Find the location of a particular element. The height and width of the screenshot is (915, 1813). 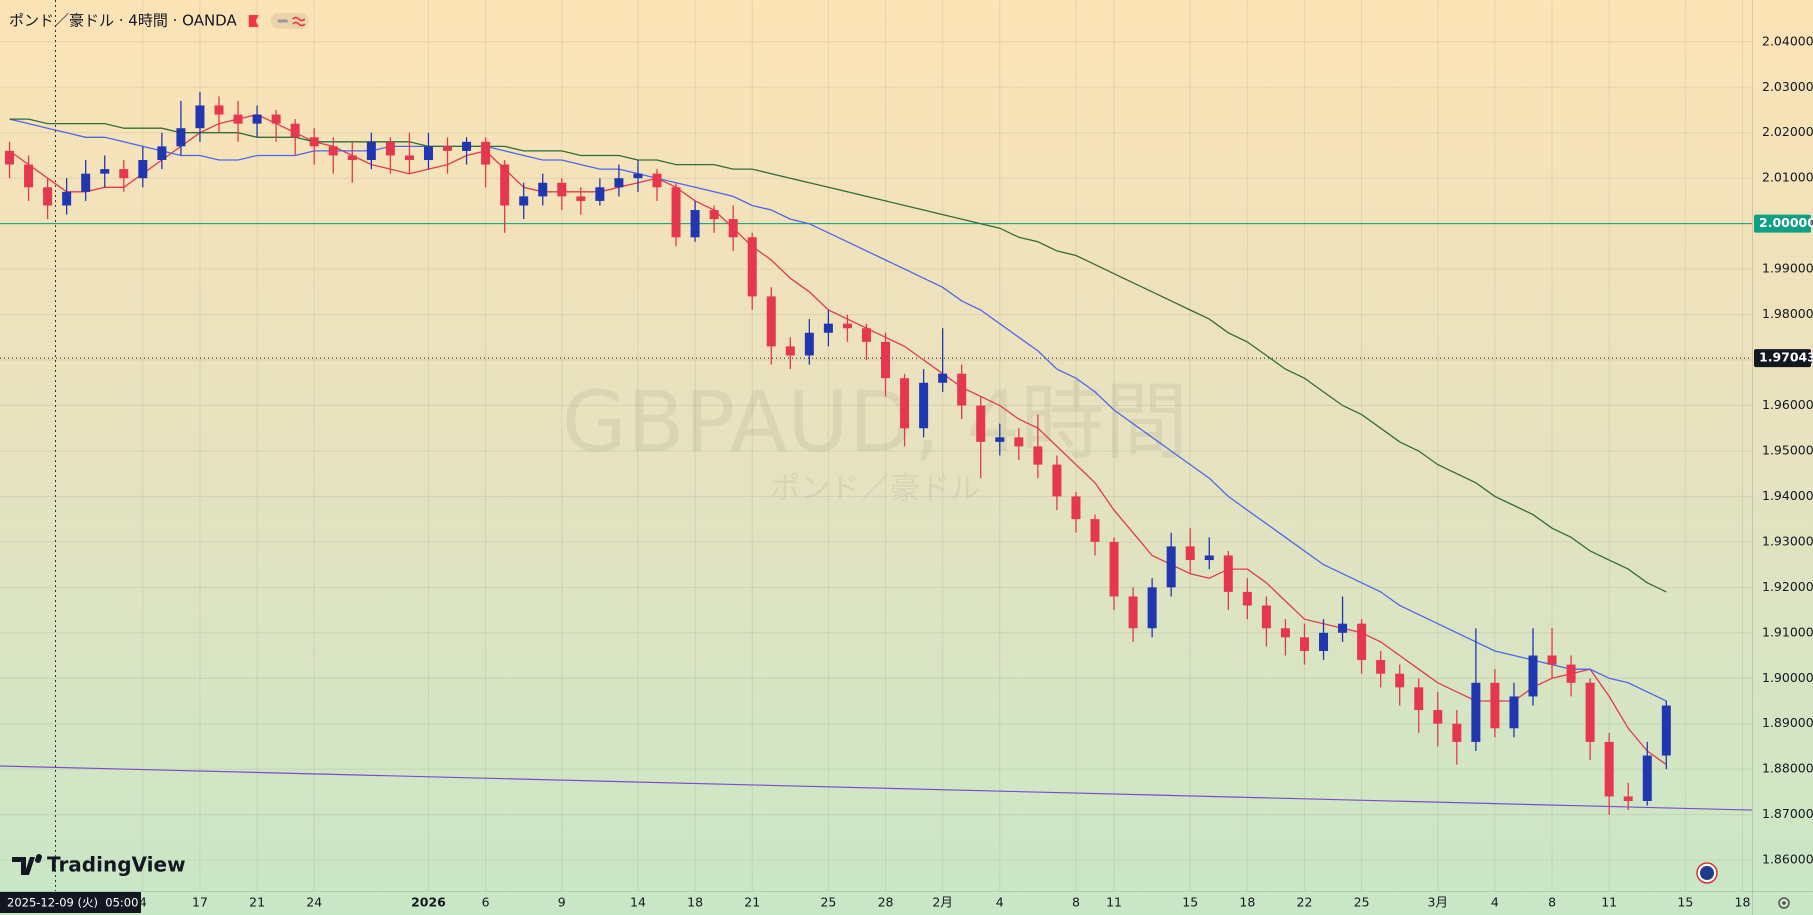

crosshair-label: 2025-12-09 (火) 05:00 is located at coordinates (72, 903).